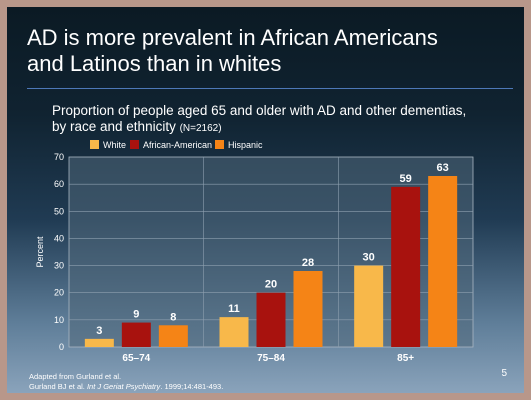 Image resolution: width=531 pixels, height=400 pixels. Describe the element at coordinates (59, 238) in the screenshot. I see `y-tick-label: 40` at that location.